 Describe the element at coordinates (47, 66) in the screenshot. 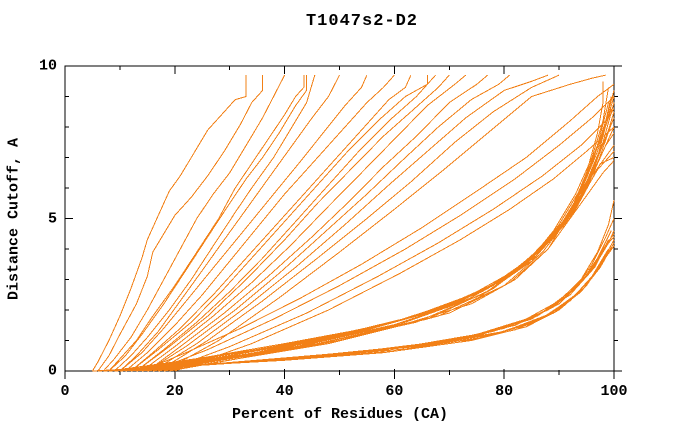

I see `y-tick-label: 10` at that location.